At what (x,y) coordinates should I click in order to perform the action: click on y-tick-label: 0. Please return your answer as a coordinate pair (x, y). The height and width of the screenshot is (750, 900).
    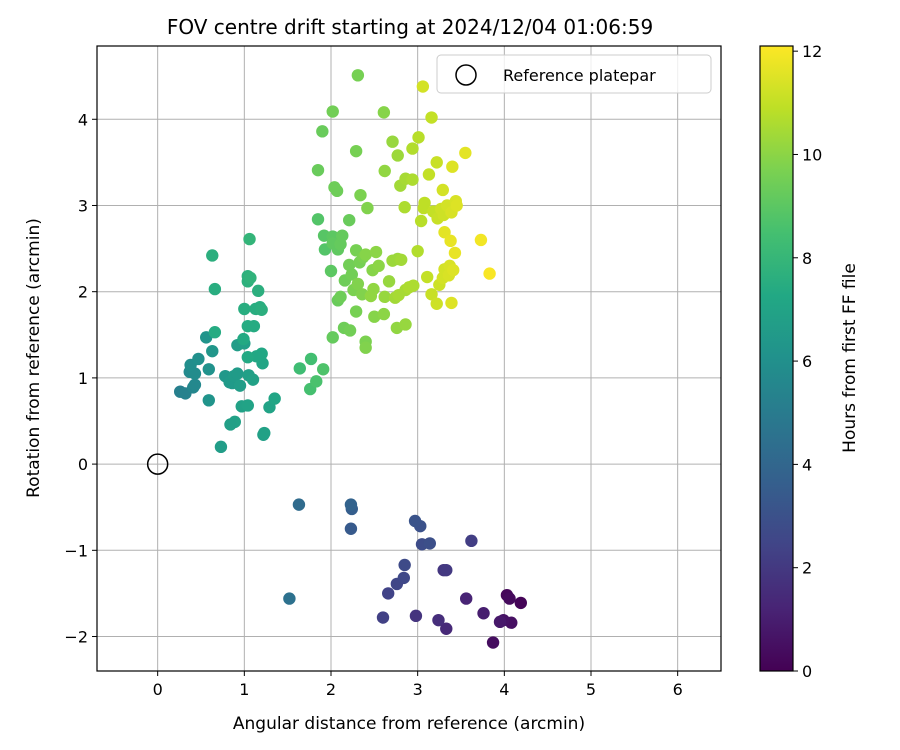
    Looking at the image, I should click on (83, 464).